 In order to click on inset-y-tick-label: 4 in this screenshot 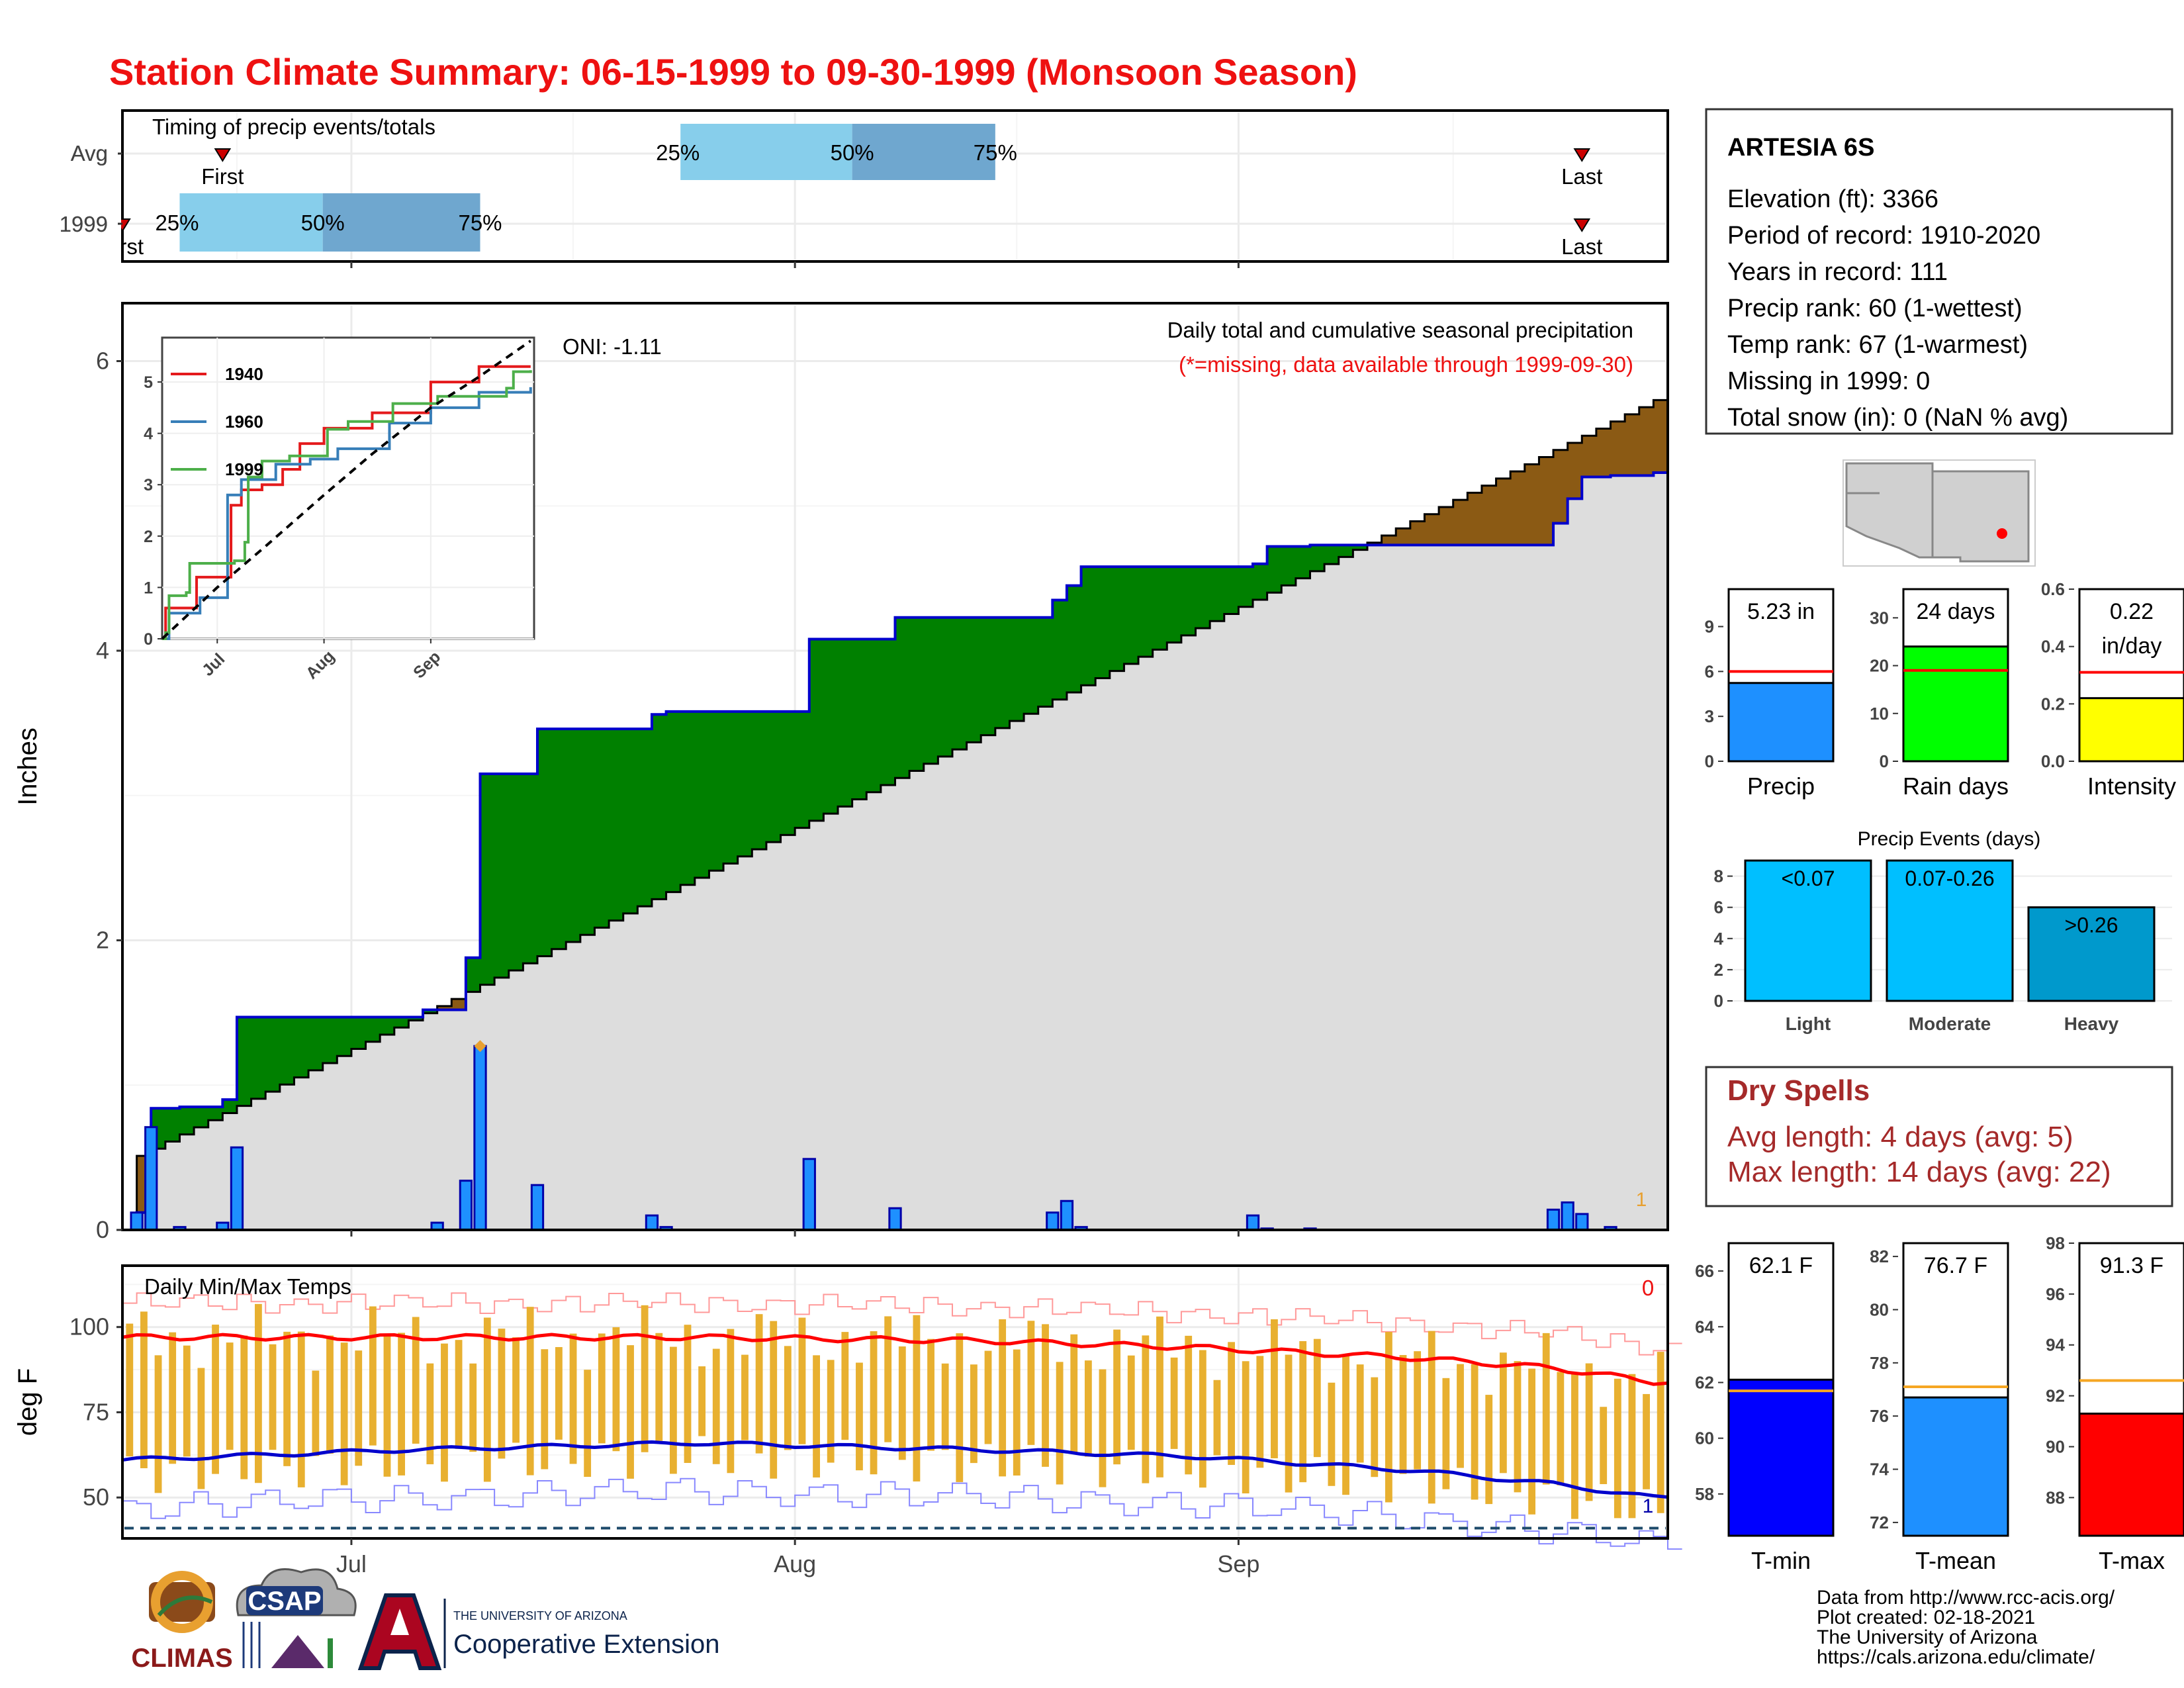, I will do `click(148, 434)`.